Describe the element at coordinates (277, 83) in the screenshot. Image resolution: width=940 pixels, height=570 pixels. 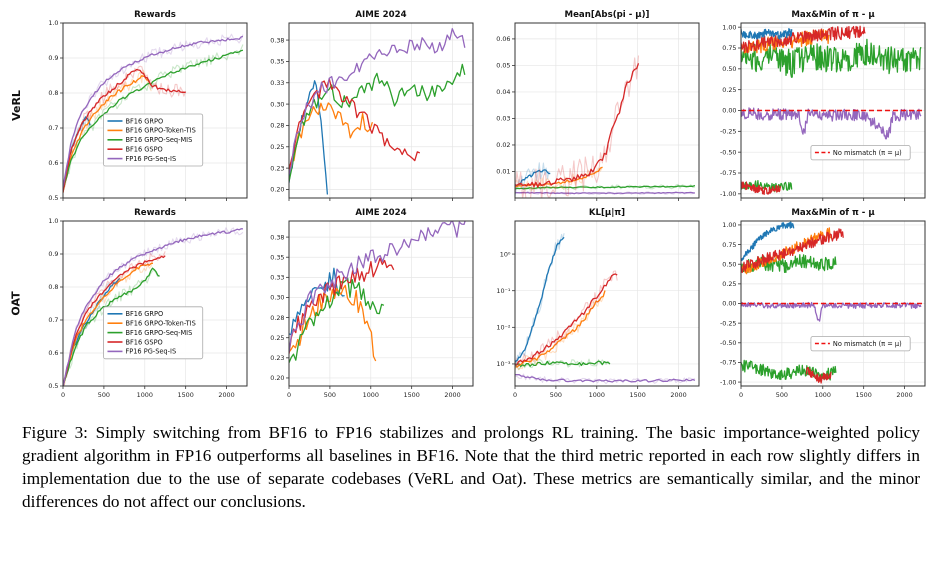
I see `svg-text: 0.33` at that location.